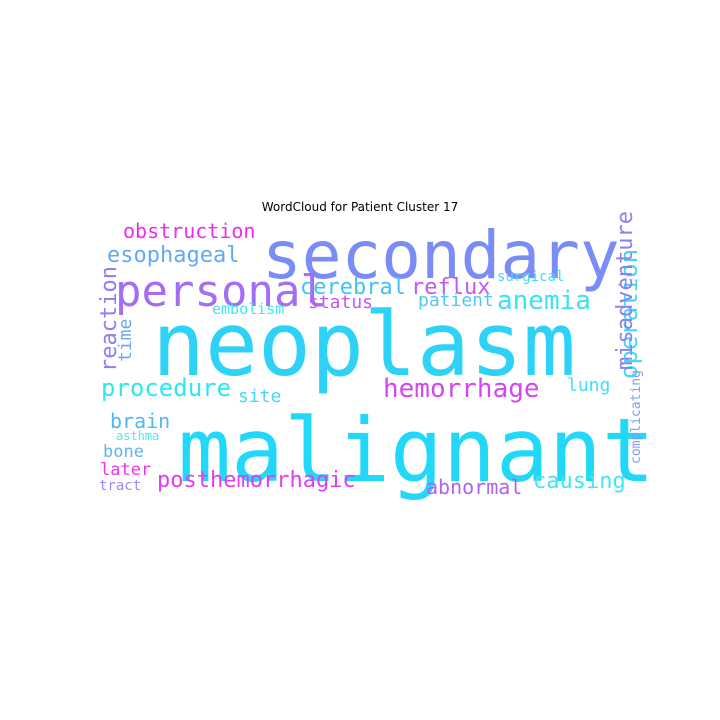  What do you see at coordinates (140, 421) in the screenshot?
I see `word-brain: brain` at bounding box center [140, 421].